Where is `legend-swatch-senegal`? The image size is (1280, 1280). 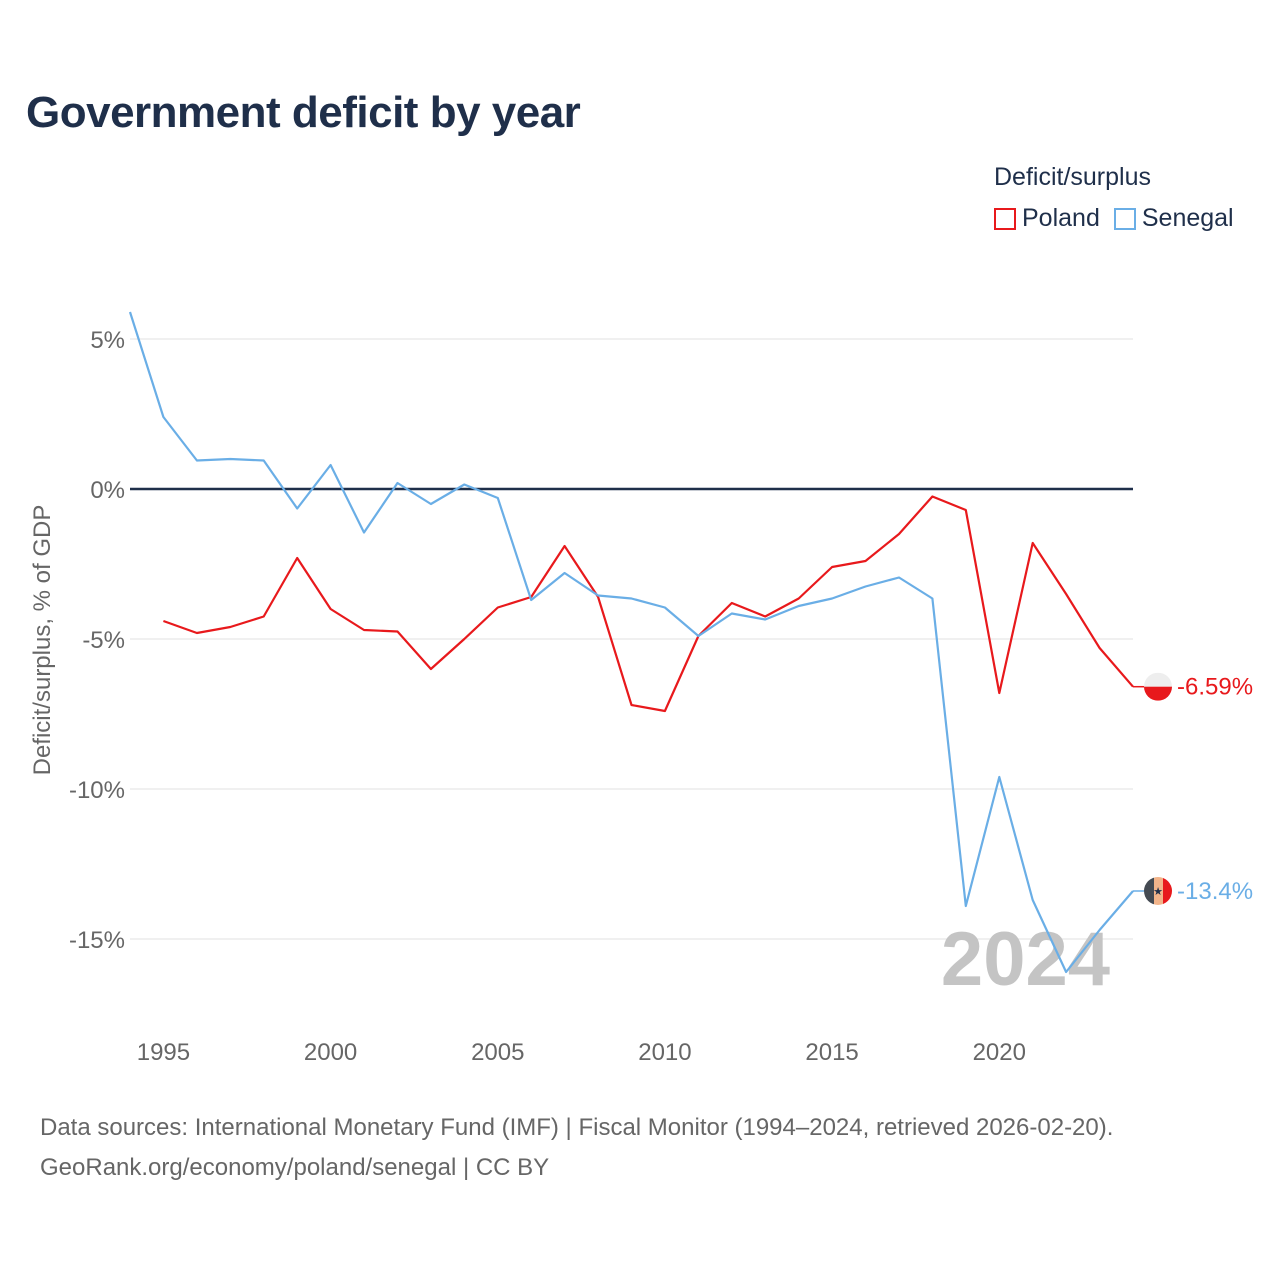
legend-swatch-senegal is located at coordinates (1124, 218).